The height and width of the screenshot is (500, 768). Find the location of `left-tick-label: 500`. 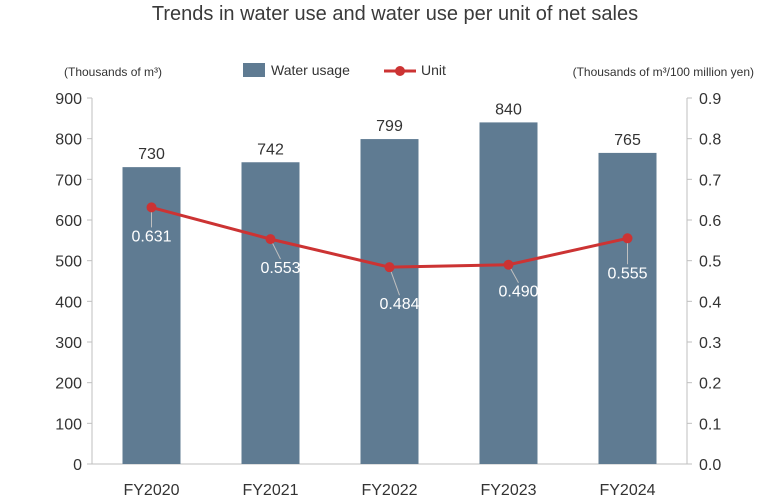

left-tick-label: 500 is located at coordinates (68, 262).